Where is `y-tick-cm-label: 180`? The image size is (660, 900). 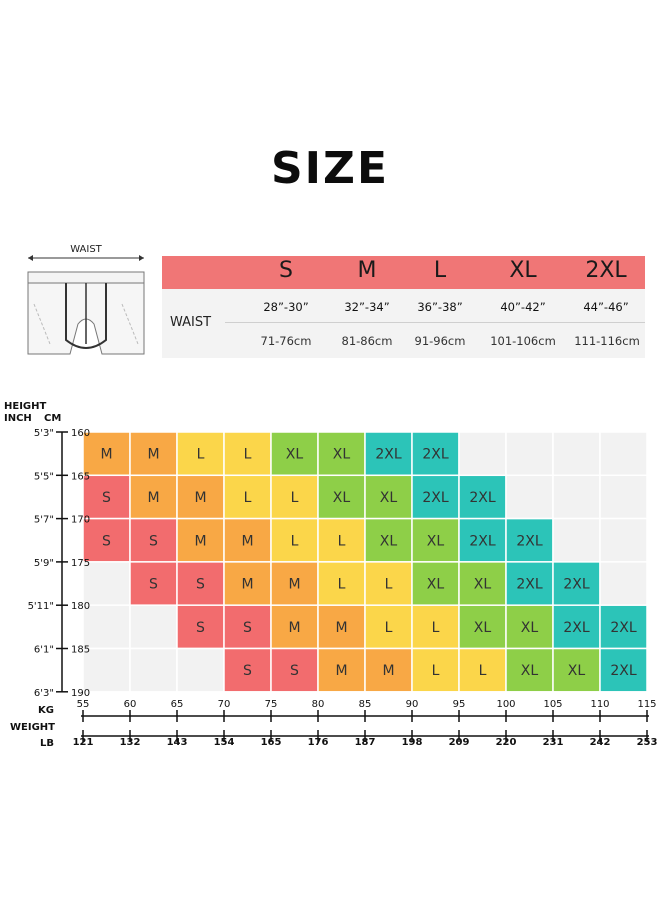
y-tick-cm-label: 180 is located at coordinates (80, 606).